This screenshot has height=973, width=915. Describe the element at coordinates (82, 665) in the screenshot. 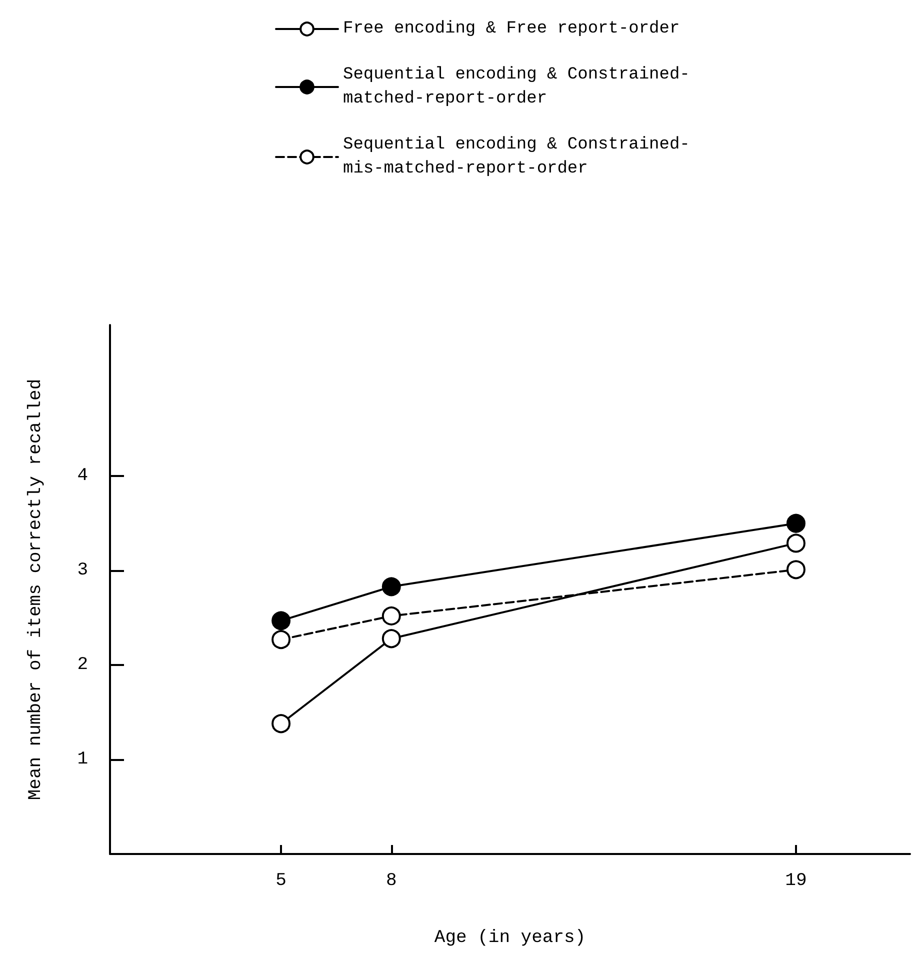

I see `y-tick-label: 2` at that location.